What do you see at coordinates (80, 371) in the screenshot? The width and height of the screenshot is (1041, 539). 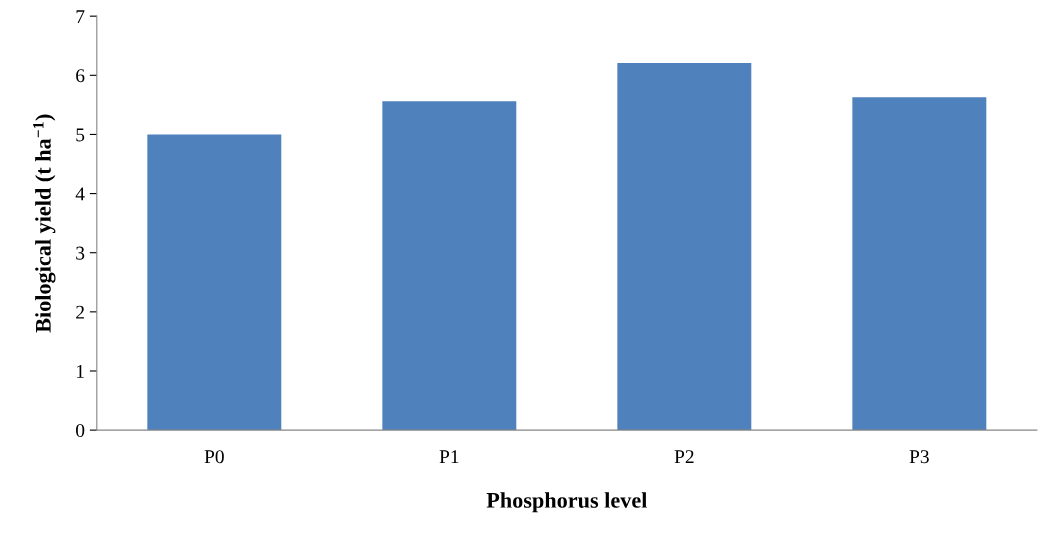 I see `y-tick-label: 1` at bounding box center [80, 371].